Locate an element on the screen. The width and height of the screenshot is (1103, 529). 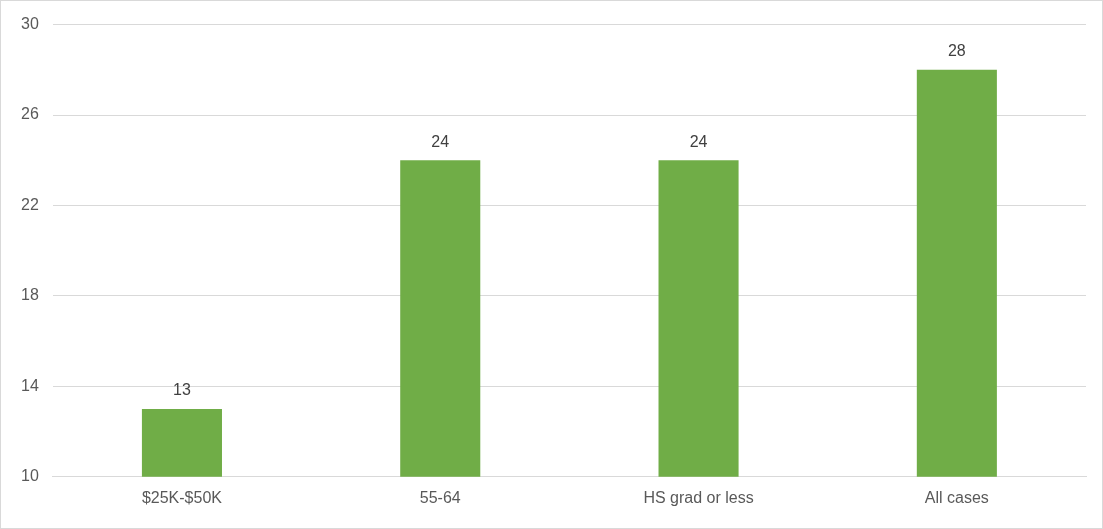
y-tick-label: 30 is located at coordinates (30, 24).